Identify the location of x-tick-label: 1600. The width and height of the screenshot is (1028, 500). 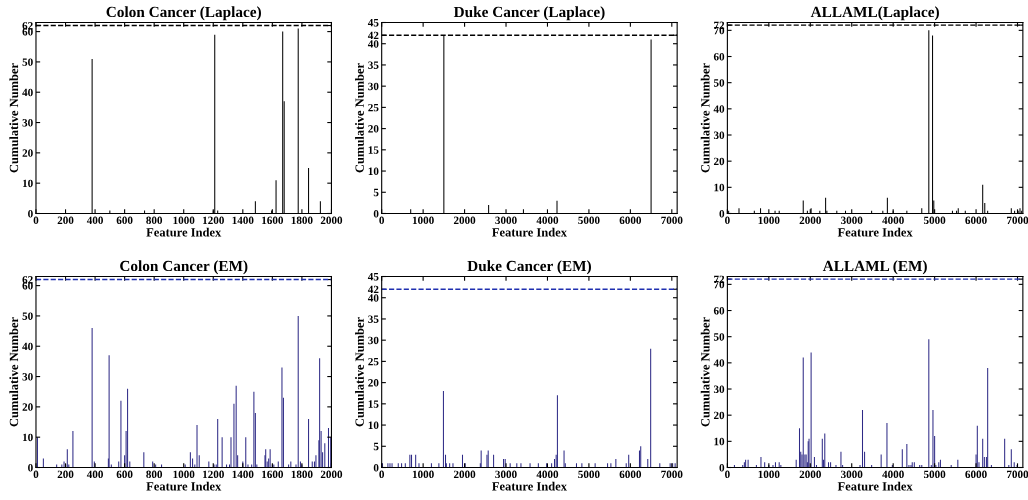
(273, 220).